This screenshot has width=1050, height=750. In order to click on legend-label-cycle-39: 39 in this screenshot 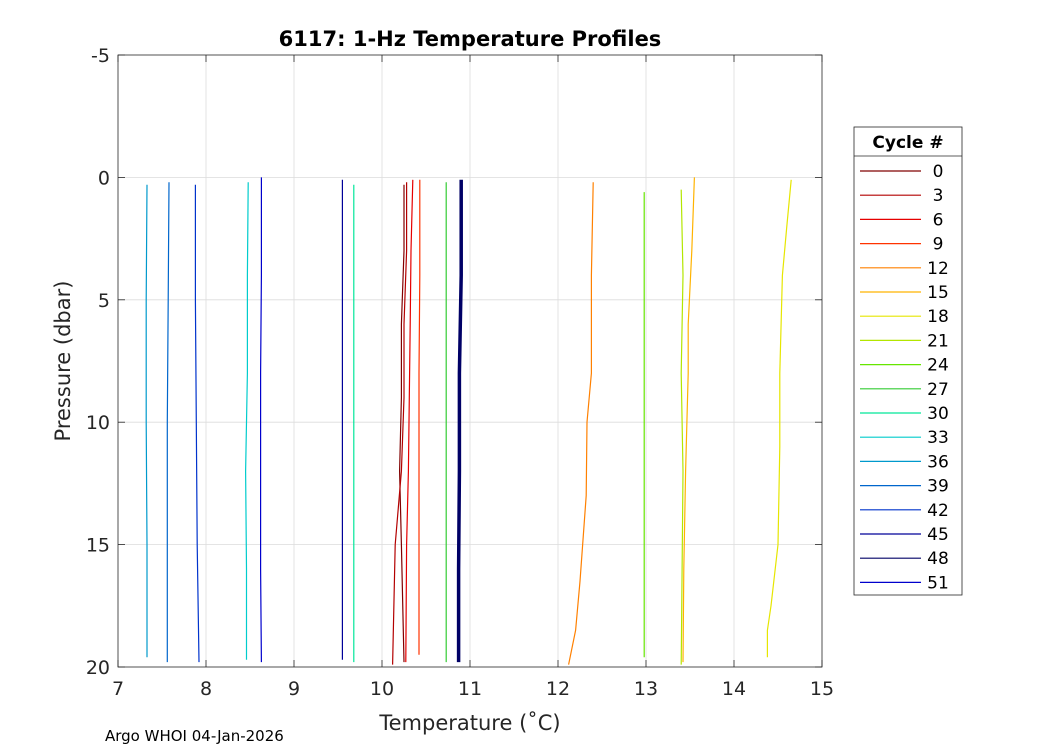, I will do `click(938, 487)`.